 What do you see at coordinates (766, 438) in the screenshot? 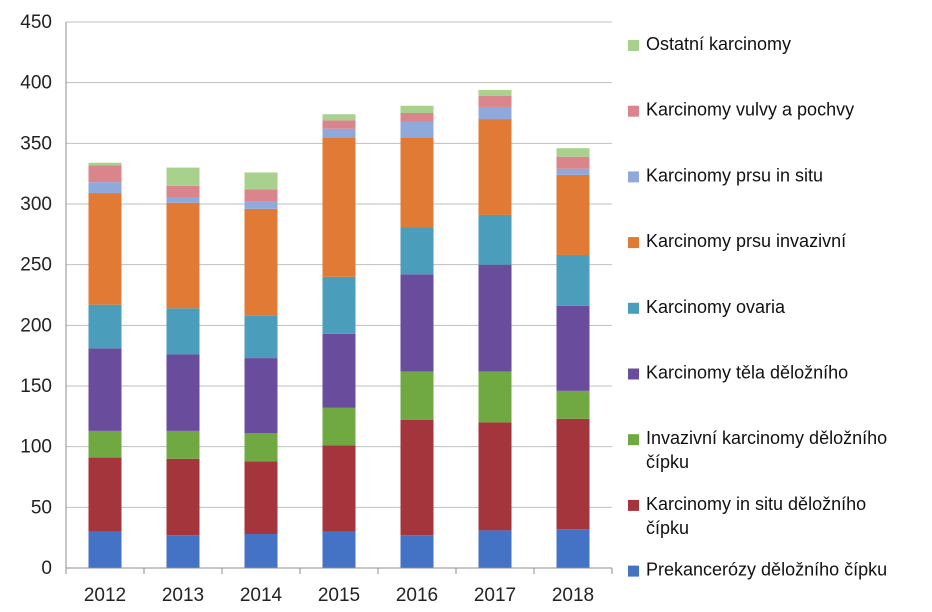
I see `legend-label-line: Invazivní karcinomy děložního` at bounding box center [766, 438].